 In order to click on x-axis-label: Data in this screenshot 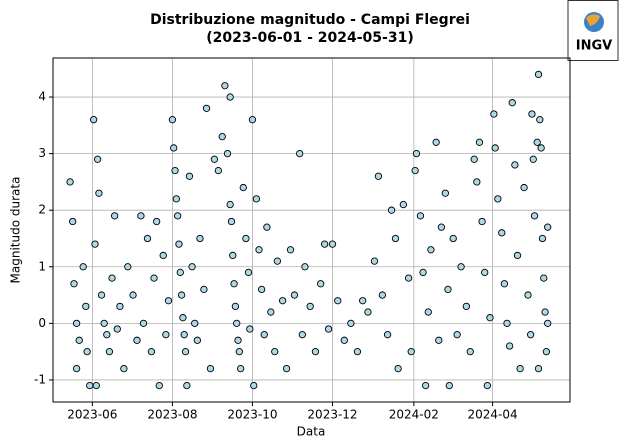, I will do `click(311, 432)`.